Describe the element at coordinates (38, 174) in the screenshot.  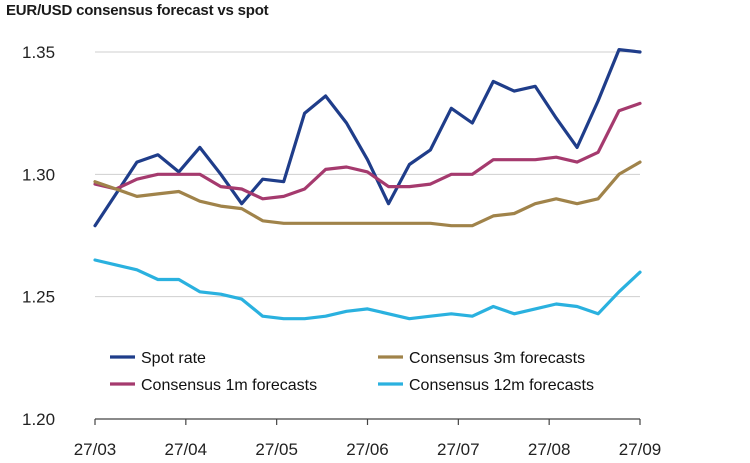
I see `y-tick-label: 1.30` at that location.